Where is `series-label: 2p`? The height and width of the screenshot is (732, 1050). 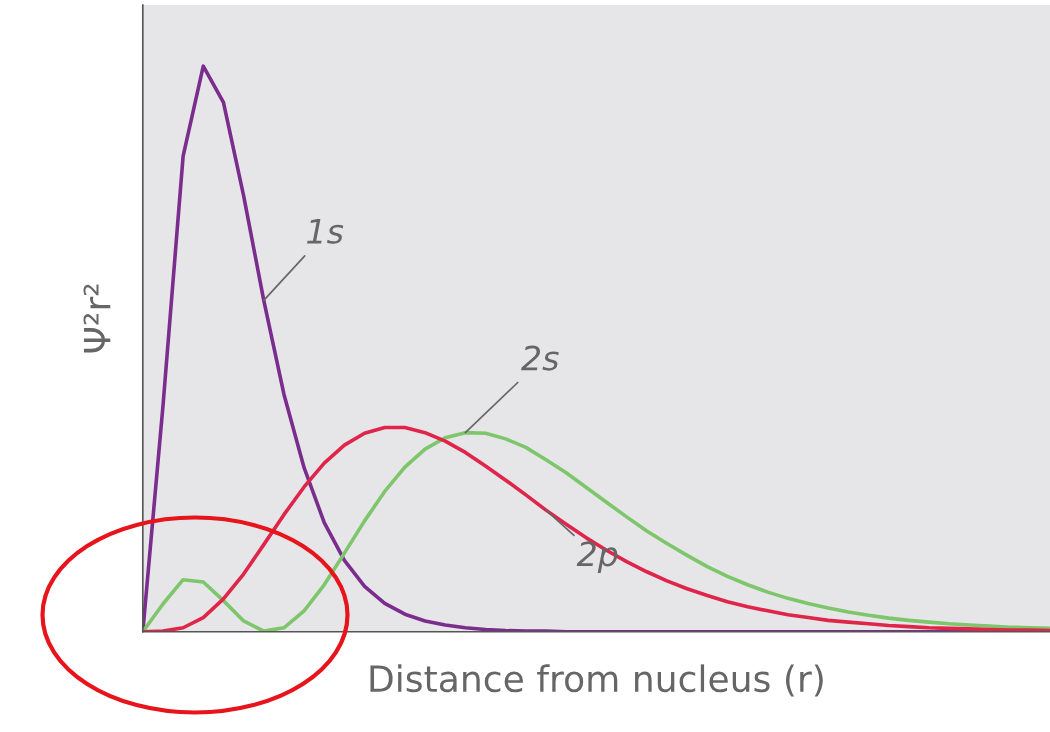 series-label: 2p is located at coordinates (597, 557).